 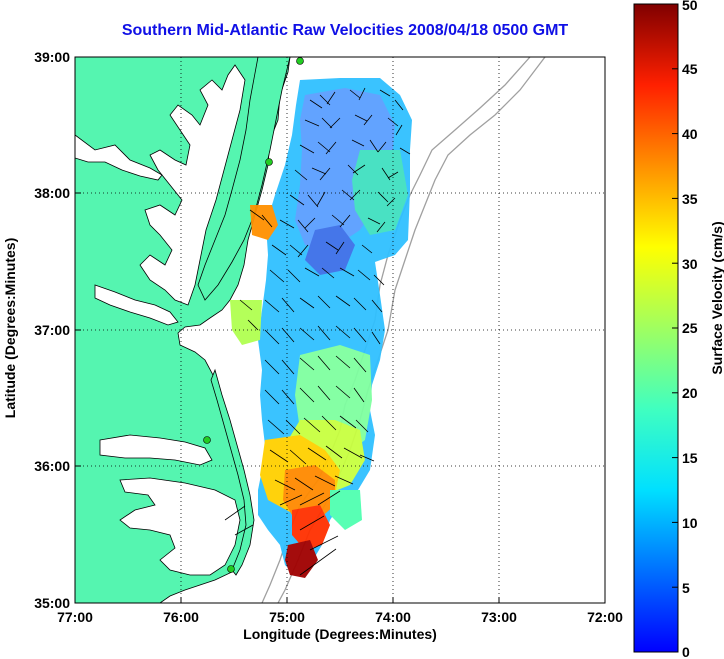 What do you see at coordinates (340, 634) in the screenshot?
I see `x-axis-label: Longitude (Degrees:Minutes)` at bounding box center [340, 634].